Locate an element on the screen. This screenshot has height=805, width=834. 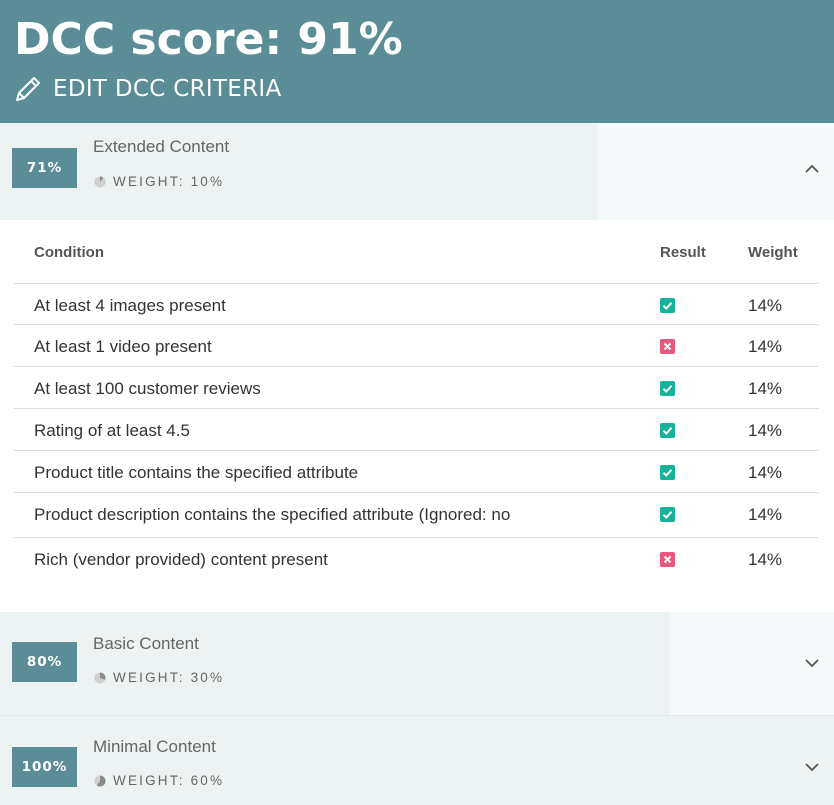
section-weight: WEIGHT: 10% is located at coordinates (159, 181).